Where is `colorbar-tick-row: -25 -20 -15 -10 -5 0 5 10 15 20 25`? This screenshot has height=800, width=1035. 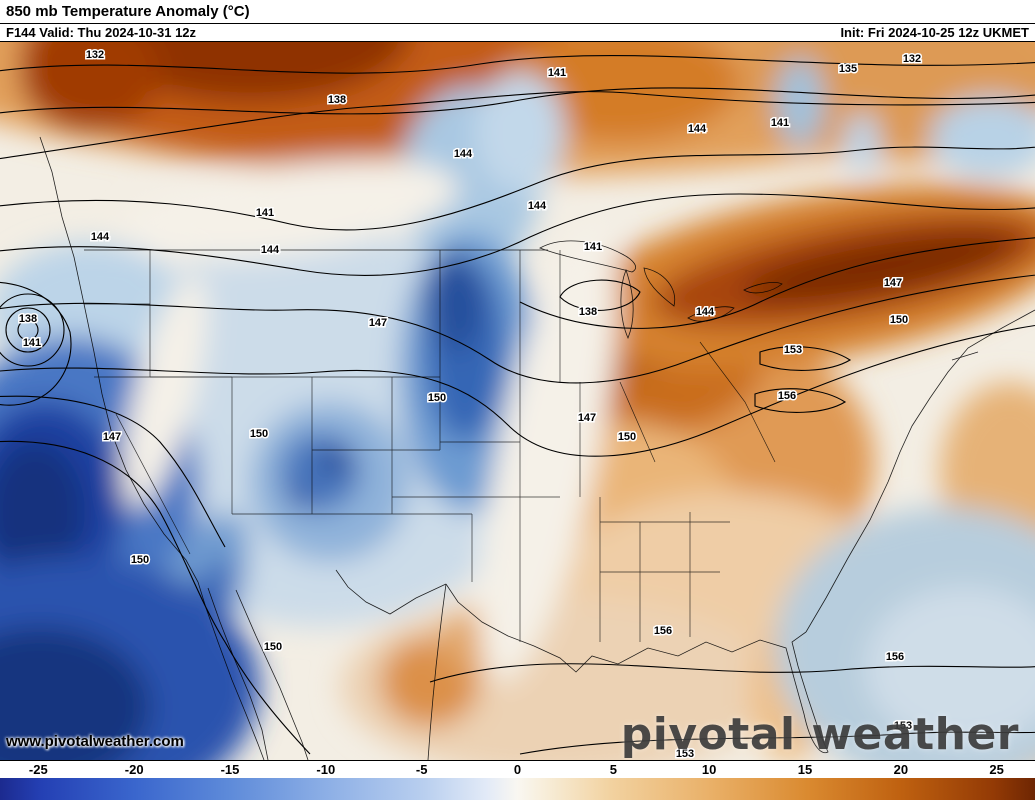
colorbar-tick-row: -25 -20 -15 -10 -5 0 5 10 15 20 25 is located at coordinates (517, 769).